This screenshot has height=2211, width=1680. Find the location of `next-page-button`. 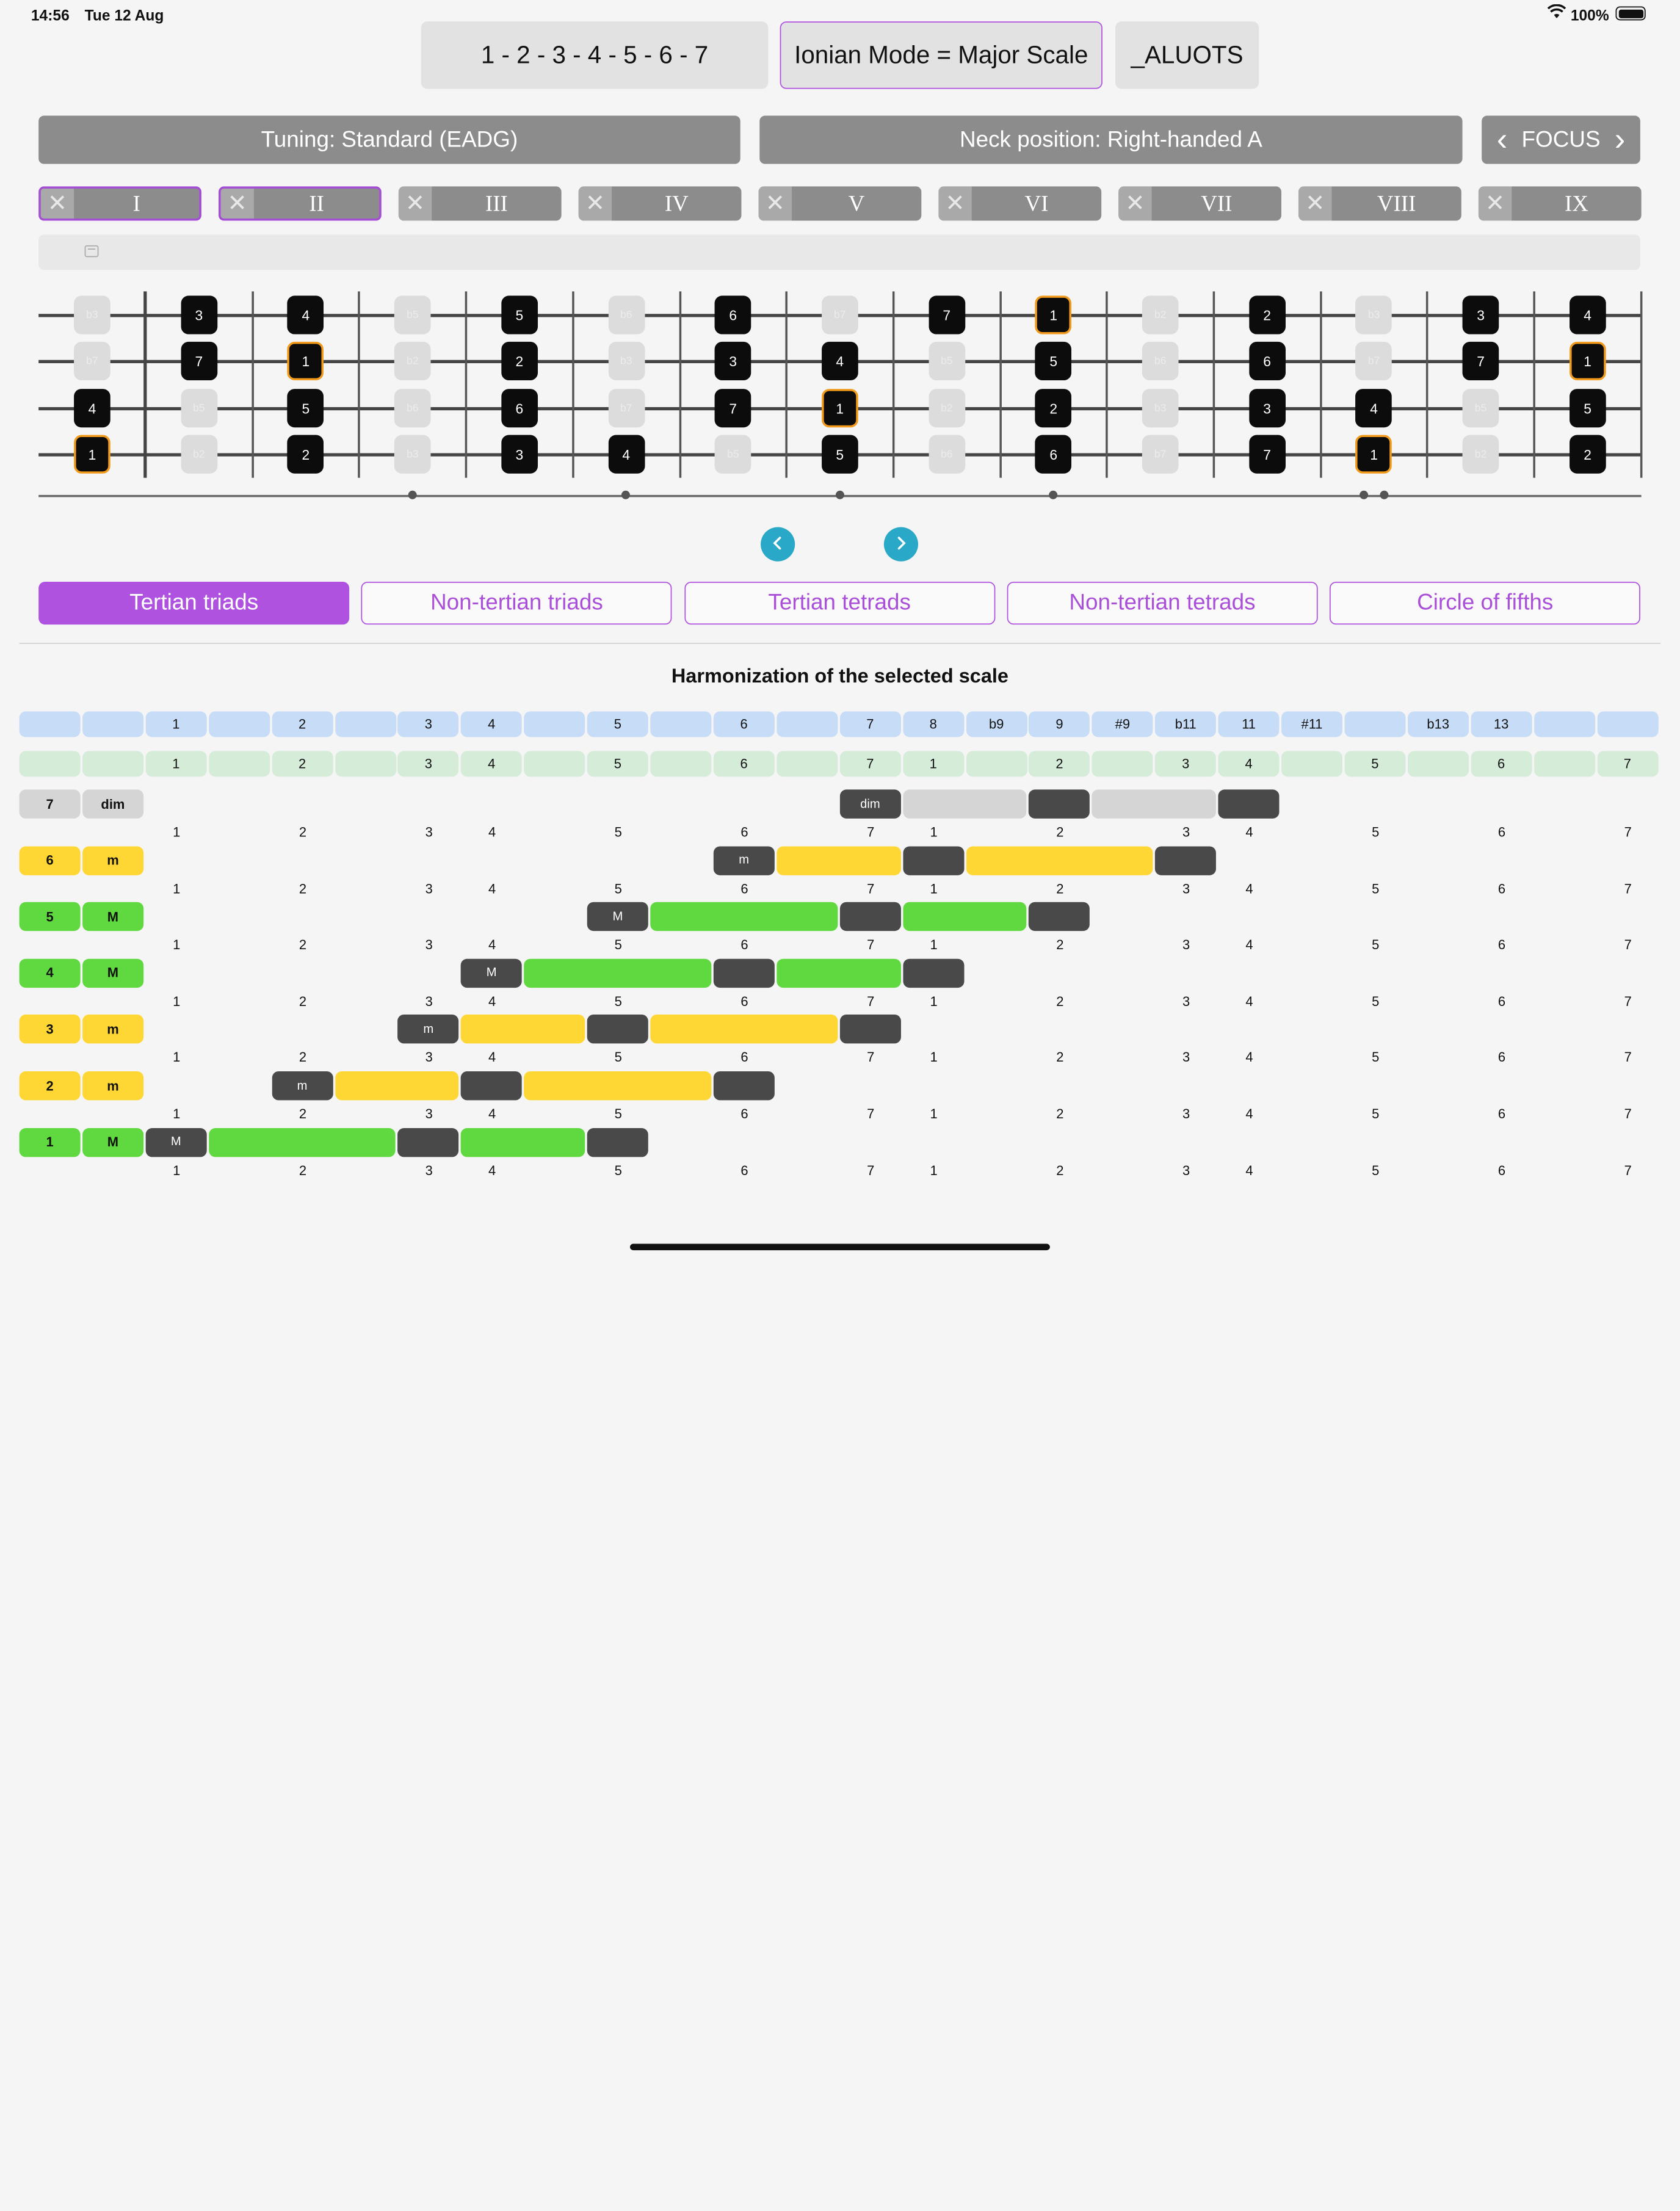

next-page-button is located at coordinates (901, 544).